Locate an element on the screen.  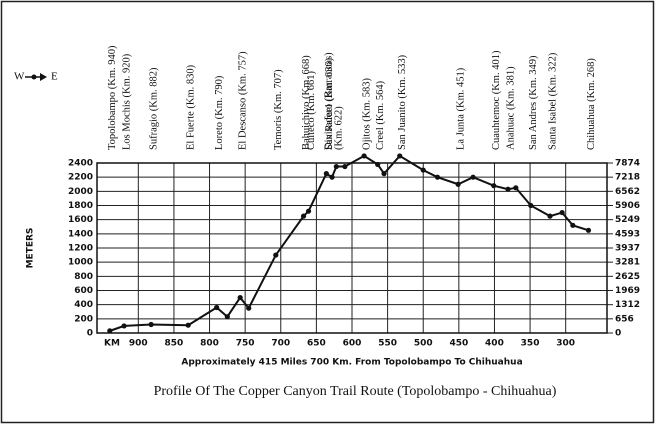
y2-tick-label: 1969 is located at coordinates (627, 291).